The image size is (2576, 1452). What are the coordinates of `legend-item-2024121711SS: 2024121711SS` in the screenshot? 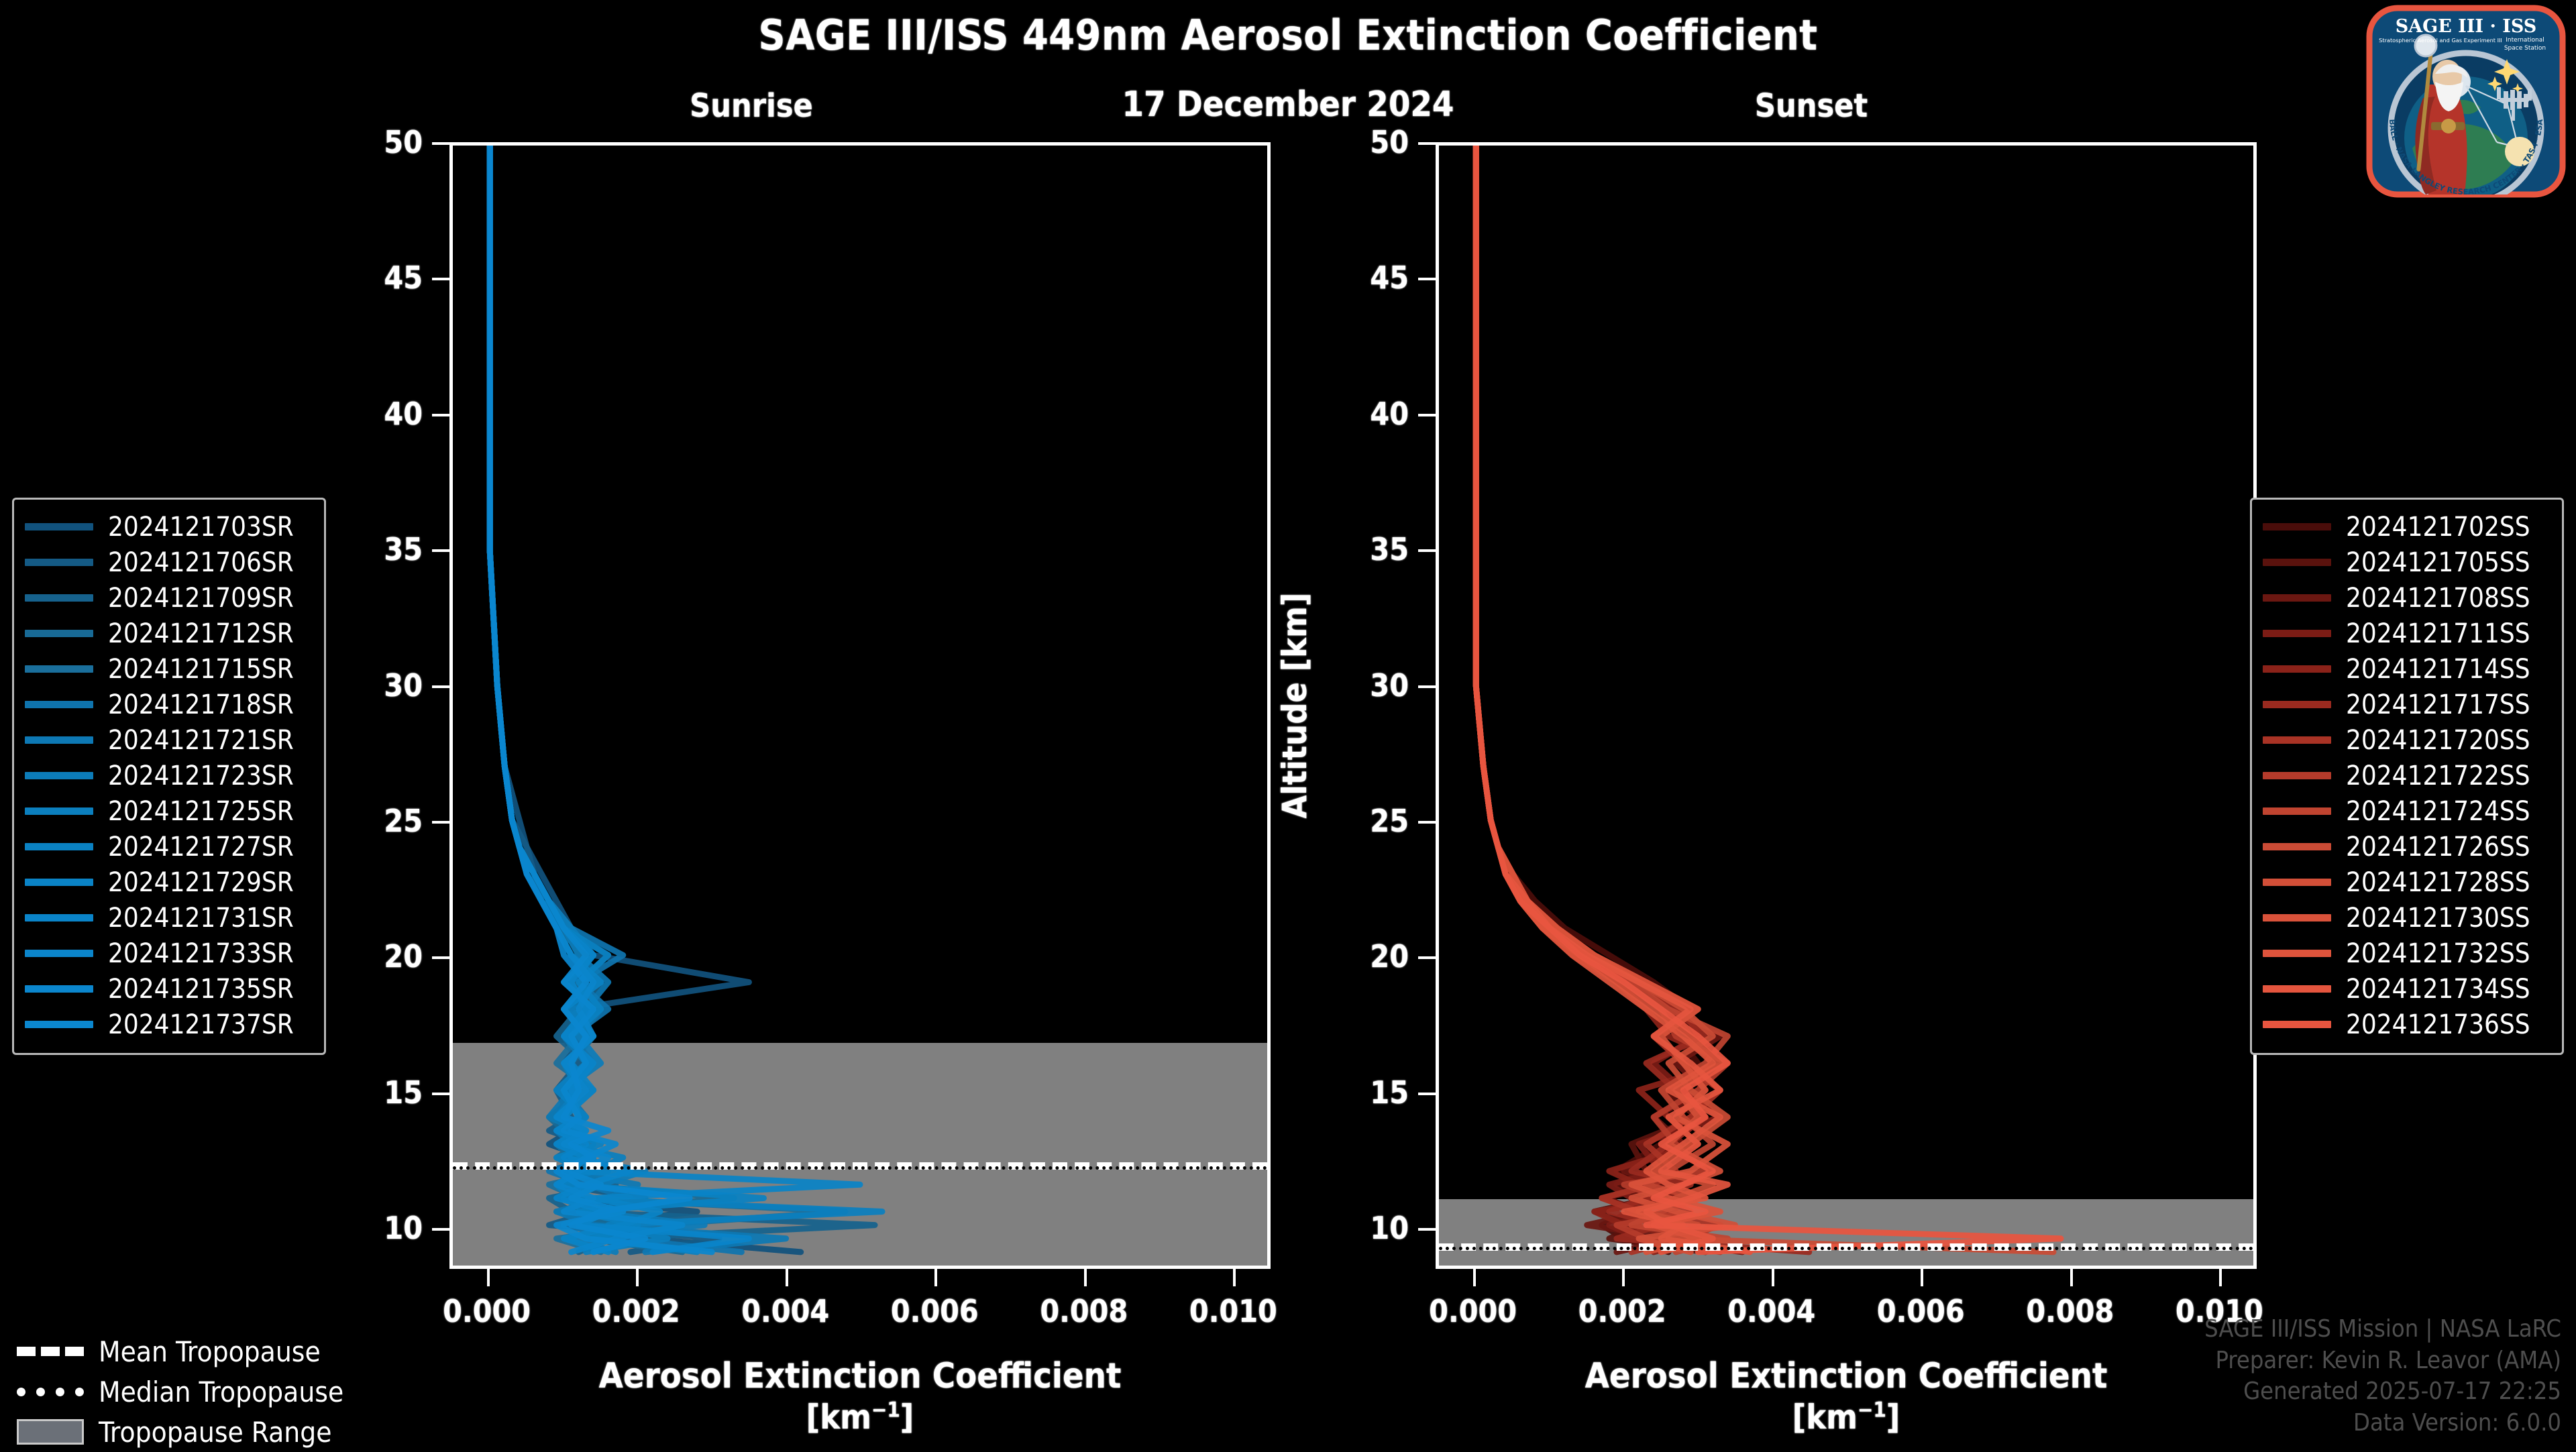 It's located at (2407, 633).